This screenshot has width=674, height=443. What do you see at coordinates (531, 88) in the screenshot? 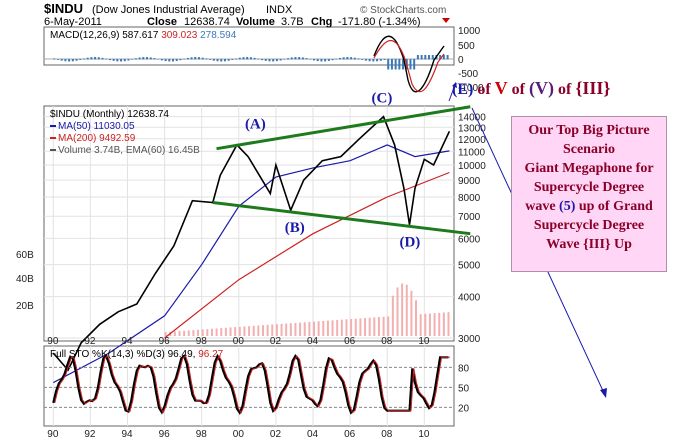
I see `wave-annotation: (E) of V of (V) of {III}` at bounding box center [531, 88].